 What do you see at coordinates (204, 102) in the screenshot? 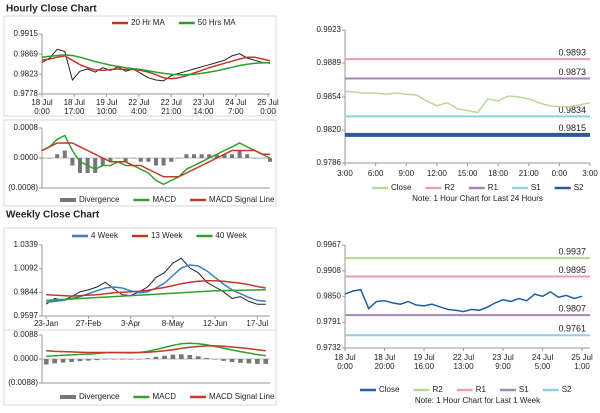
I see `x-tick-label: 23 Jul` at bounding box center [204, 102].